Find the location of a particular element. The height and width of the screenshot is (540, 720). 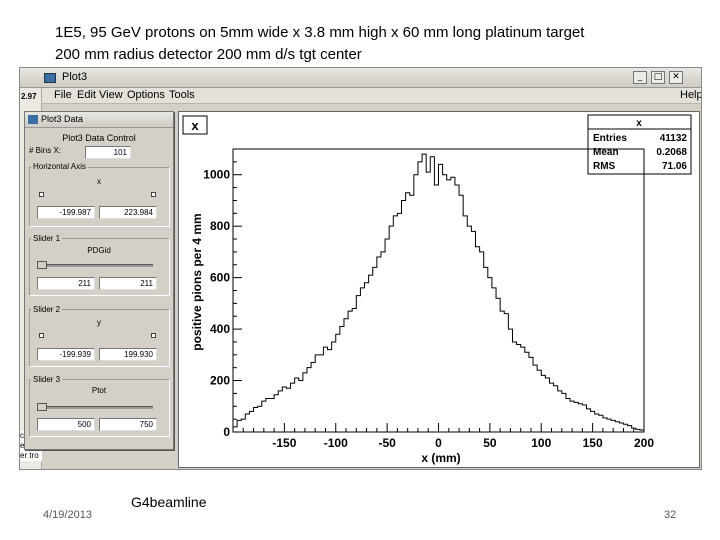

x-tick-label: 150 is located at coordinates (593, 443).